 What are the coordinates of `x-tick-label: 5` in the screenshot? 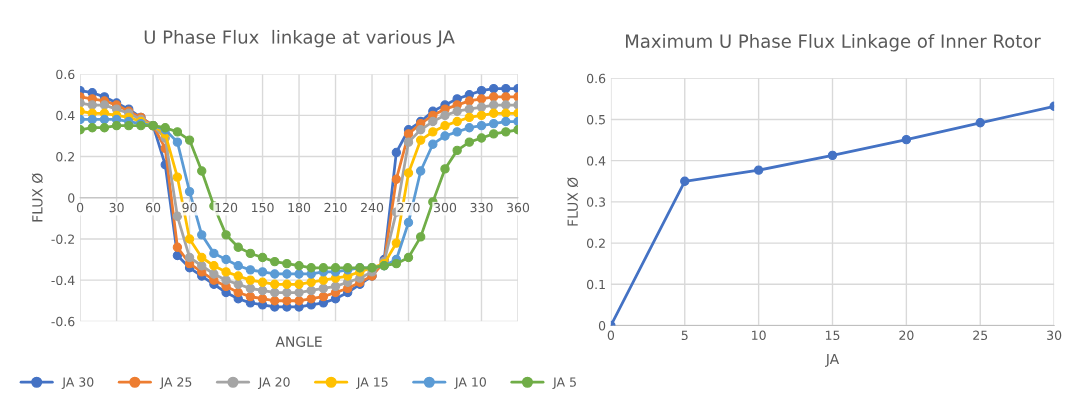 It's located at (684, 335).